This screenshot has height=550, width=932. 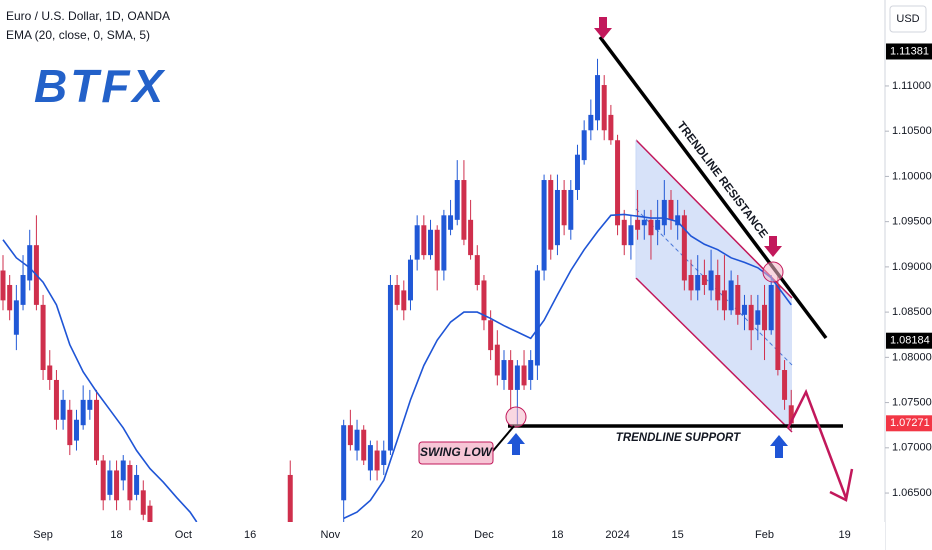 I want to click on x-tick-label: 18, so click(x=557, y=535).